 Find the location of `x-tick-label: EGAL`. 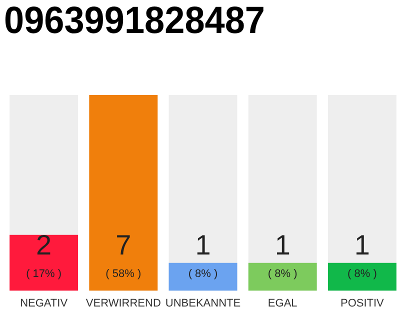

x-tick-label: EGAL is located at coordinates (283, 303).